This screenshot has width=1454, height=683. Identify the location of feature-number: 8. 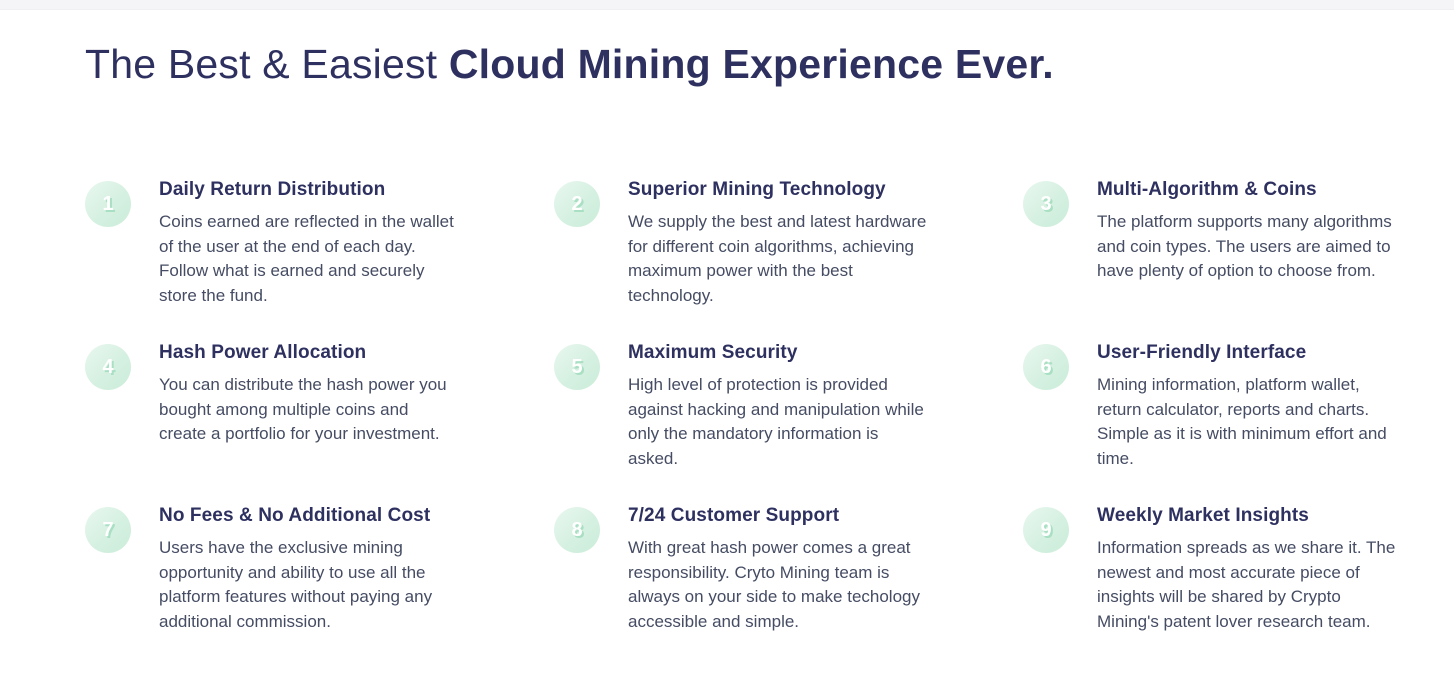
(577, 530).